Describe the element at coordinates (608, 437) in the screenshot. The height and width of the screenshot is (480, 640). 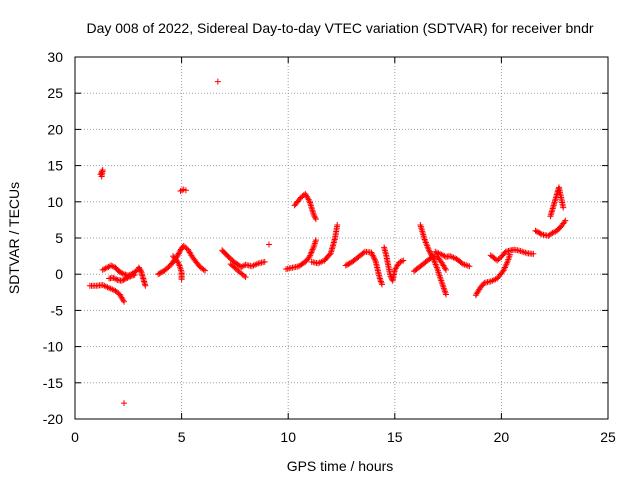
I see `x-tick-label: 25` at that location.